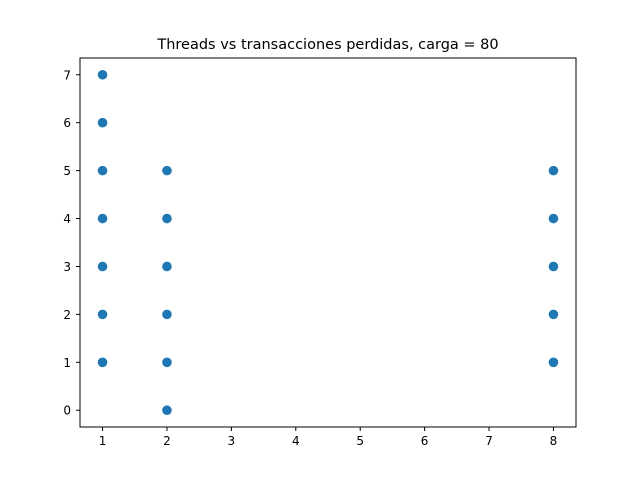  I want to click on x-tick-label: 1, so click(103, 441).